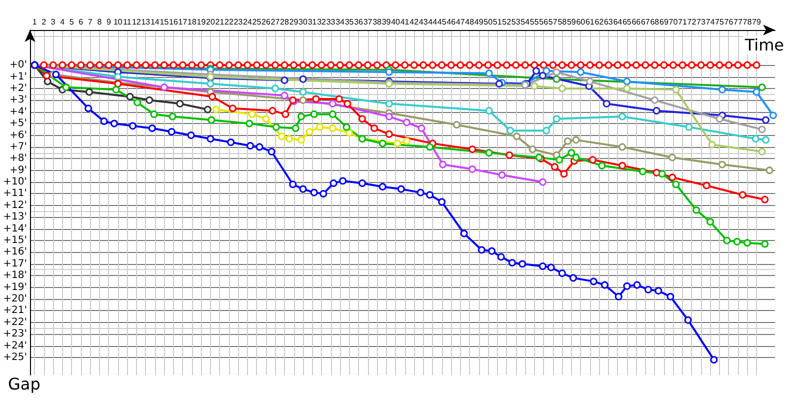 This screenshot has width=800, height=400. Describe the element at coordinates (15, 182) in the screenshot. I see `y-tick-label: +10'` at that location.